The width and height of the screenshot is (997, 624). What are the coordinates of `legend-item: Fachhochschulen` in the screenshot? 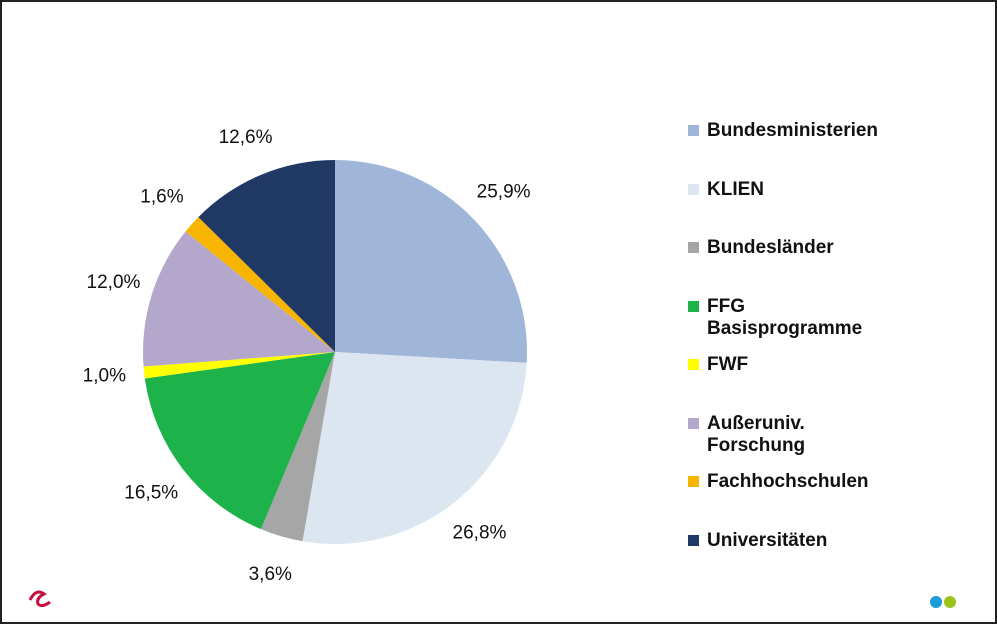 It's located at (818, 482).